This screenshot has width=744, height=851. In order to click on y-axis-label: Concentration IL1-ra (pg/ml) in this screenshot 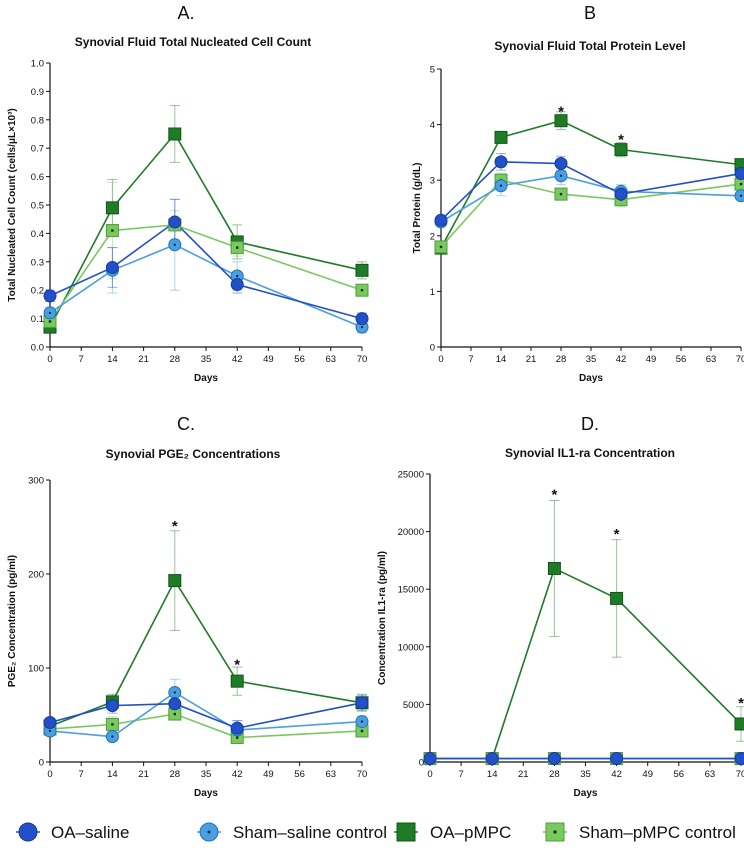, I will do `click(382, 618)`.